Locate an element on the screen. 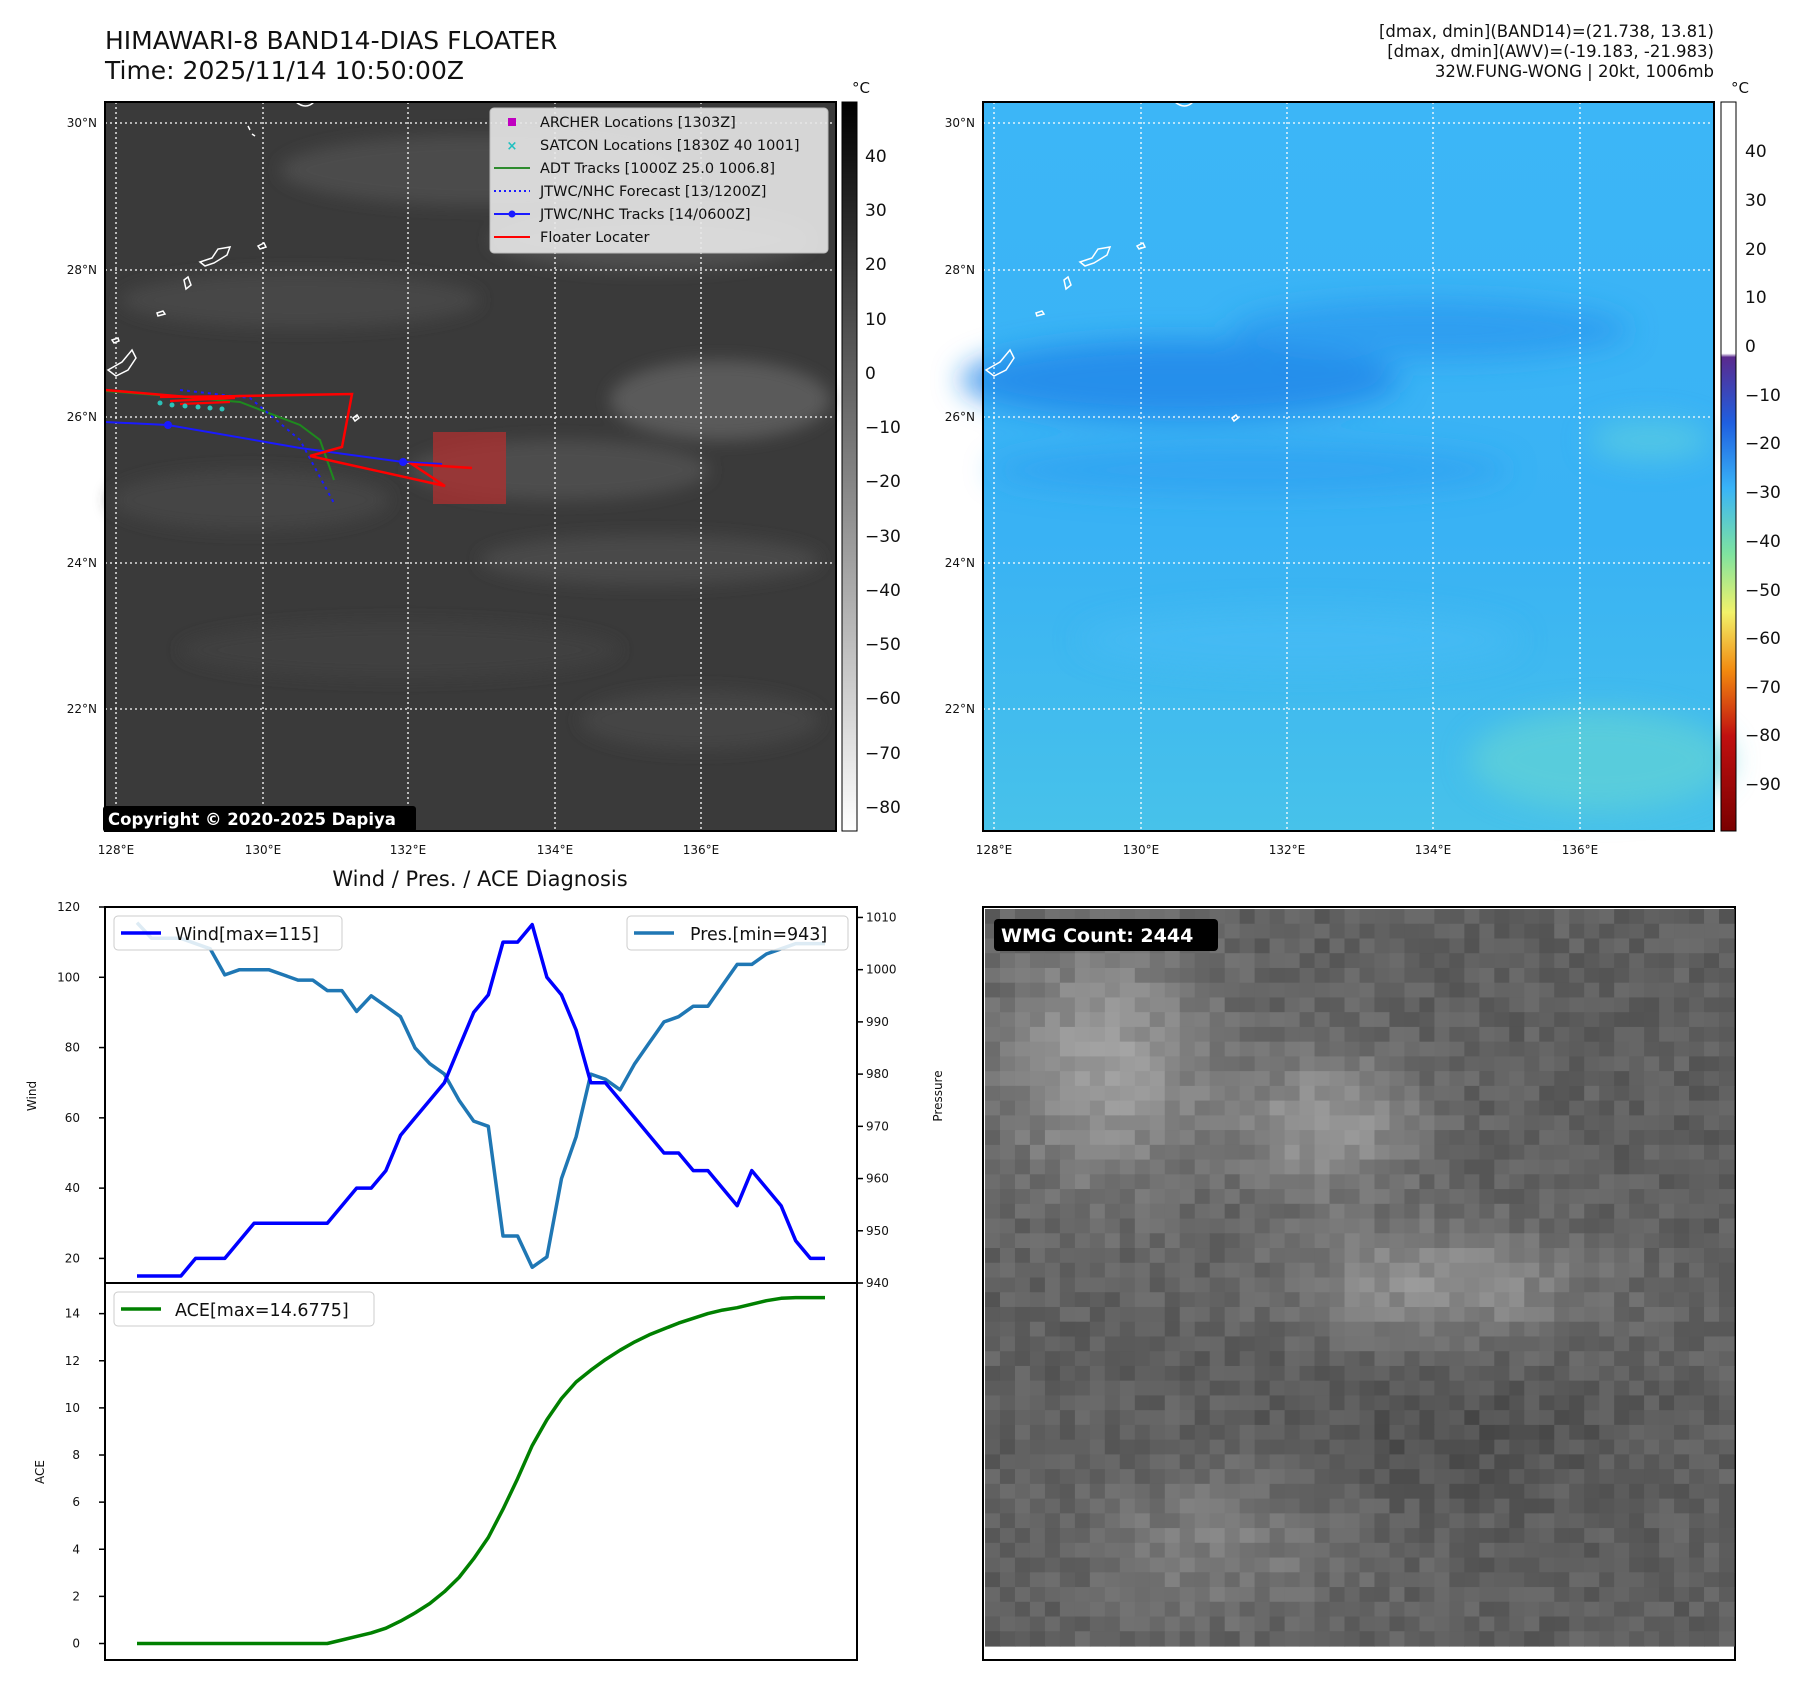 This screenshot has height=1690, width=1797. pressure-legend-box is located at coordinates (737, 933).